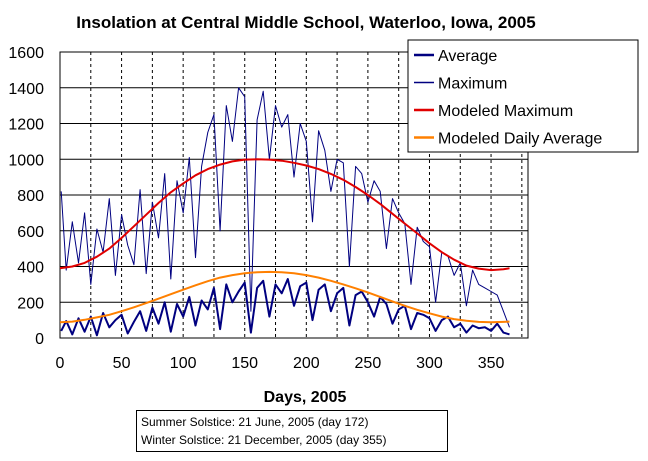 The height and width of the screenshot is (461, 648). Describe the element at coordinates (122, 363) in the screenshot. I see `x-tick-label: 50` at that location.